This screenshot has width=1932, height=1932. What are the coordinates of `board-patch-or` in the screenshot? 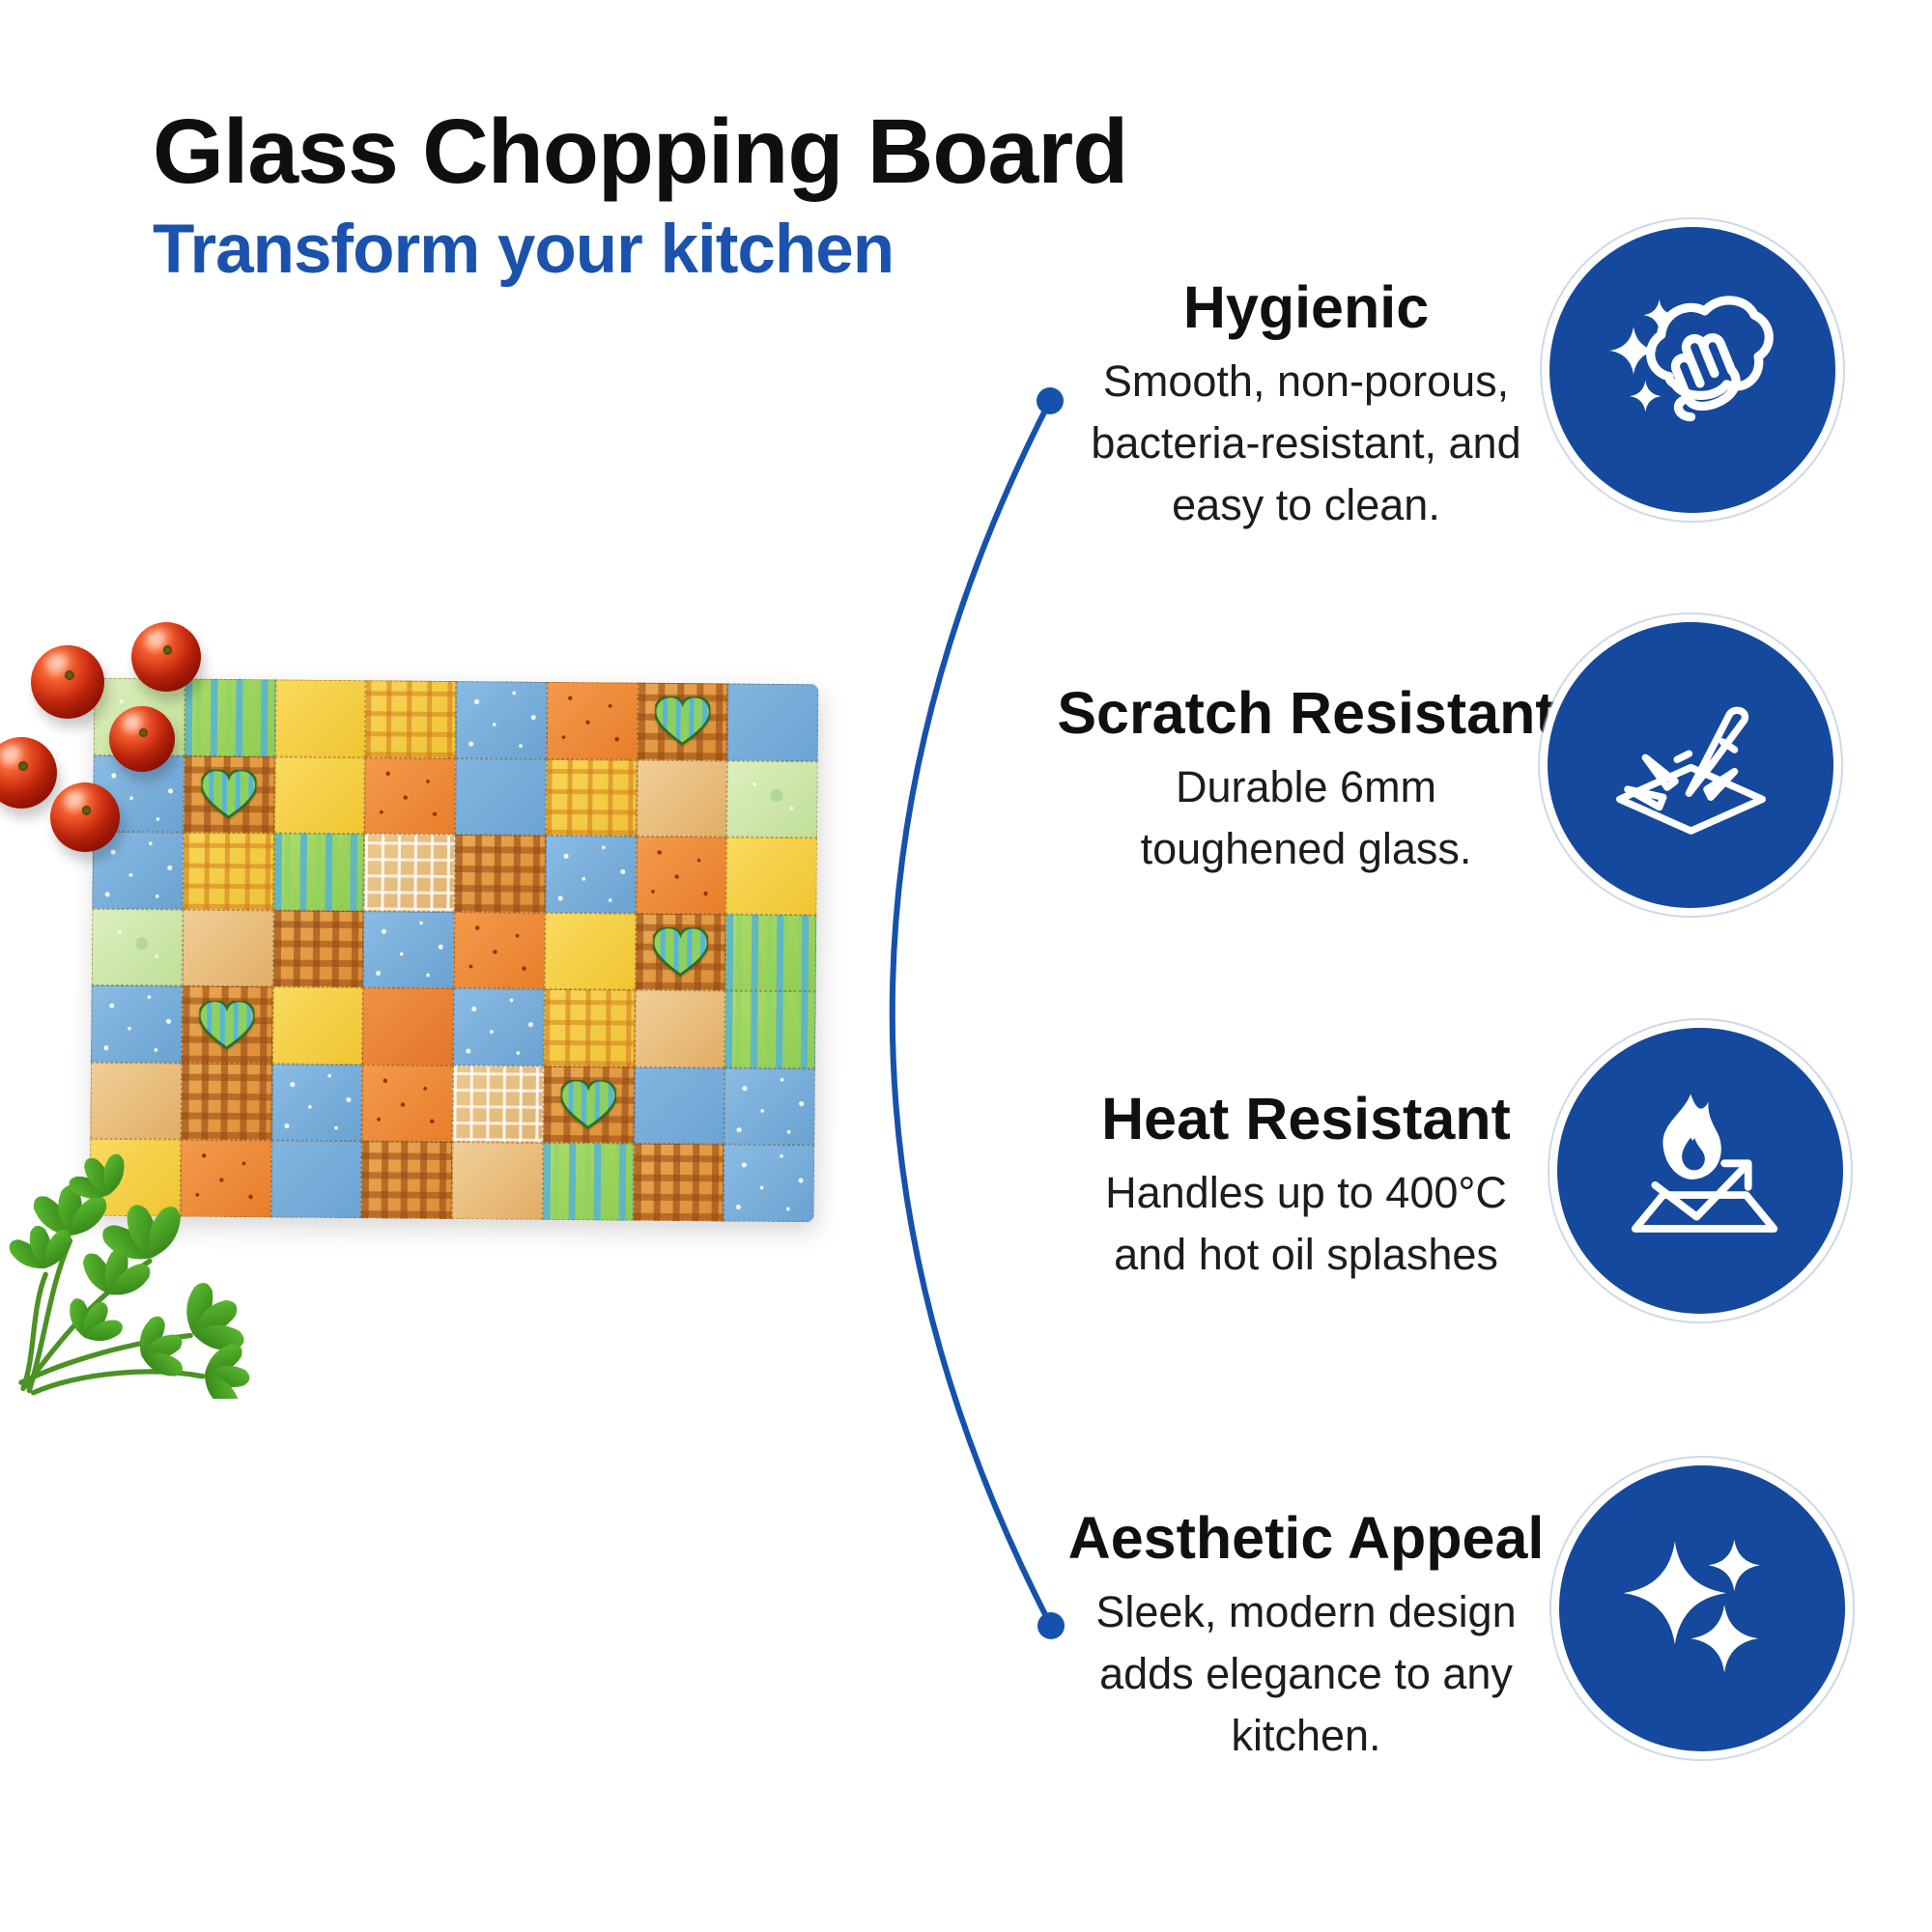 It's located at (408, 1026).